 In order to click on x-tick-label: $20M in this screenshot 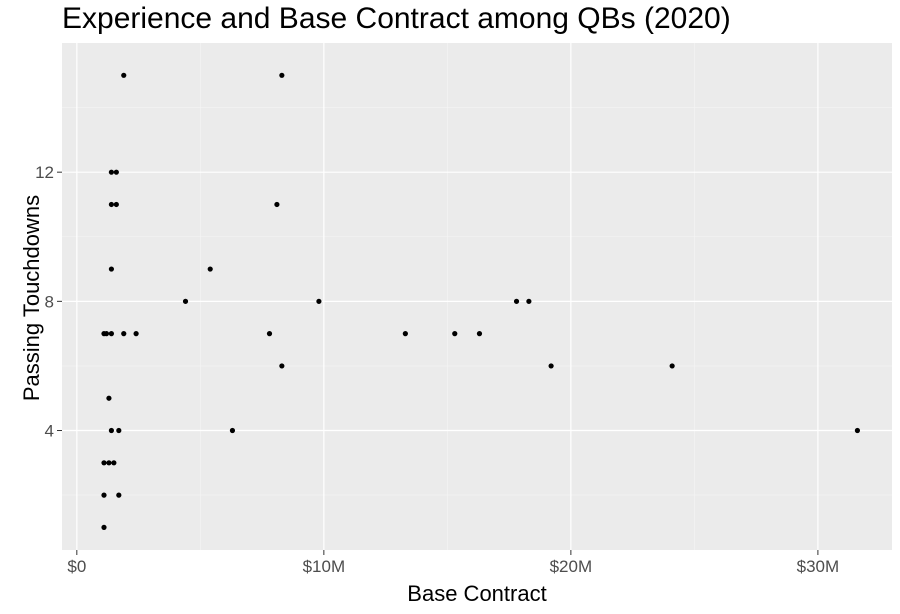, I will do `click(571, 566)`.